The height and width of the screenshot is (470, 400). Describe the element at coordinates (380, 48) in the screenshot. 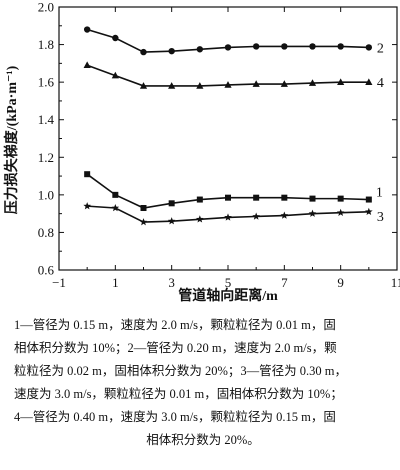

I see `series-label: 2` at that location.